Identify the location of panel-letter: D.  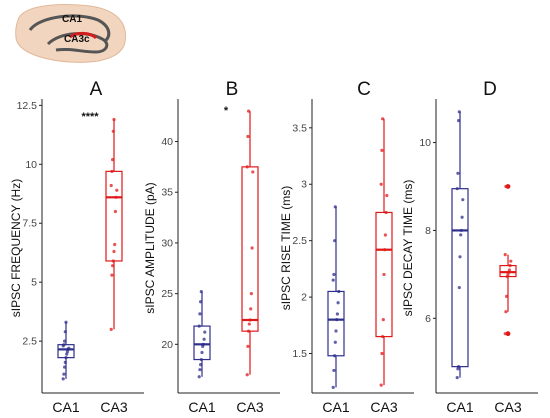
(490, 89).